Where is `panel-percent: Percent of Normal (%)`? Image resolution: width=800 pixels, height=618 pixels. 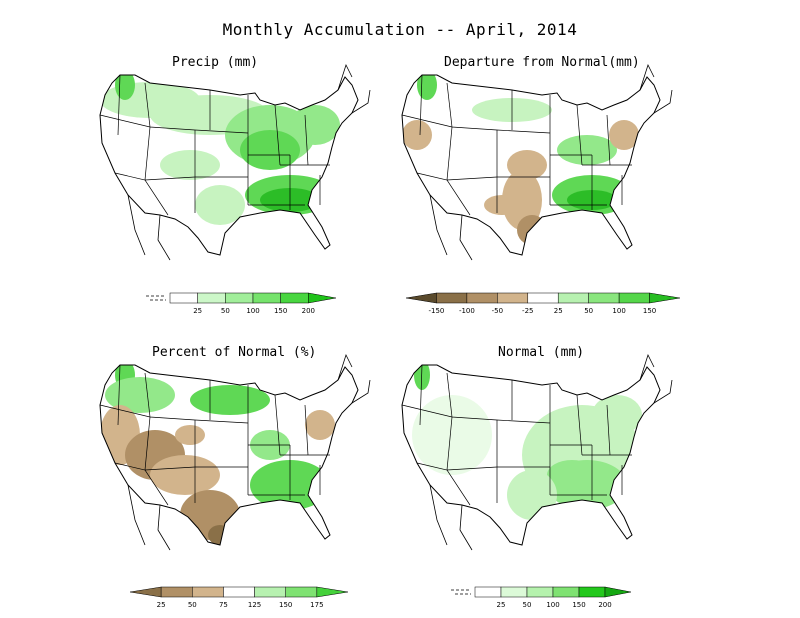
panel-percent: Percent of Normal (%) is located at coordinates (240, 460).